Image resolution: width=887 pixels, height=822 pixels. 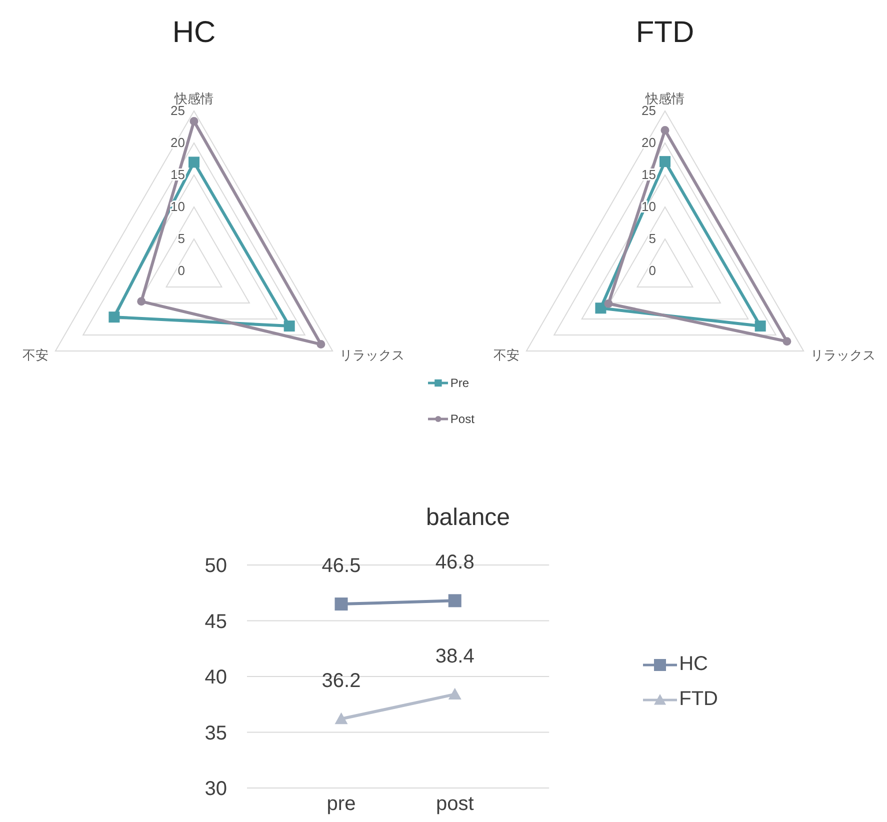 What do you see at coordinates (454, 563) in the screenshot?
I see `data-label: 46.8` at bounding box center [454, 563].